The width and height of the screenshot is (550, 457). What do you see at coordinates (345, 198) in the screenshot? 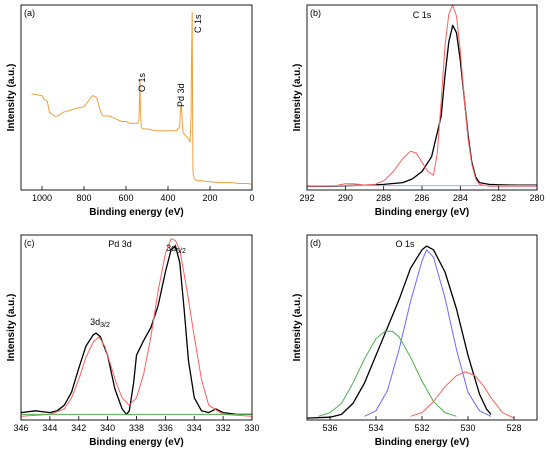
I see `x-tick-label: 290` at bounding box center [345, 198].